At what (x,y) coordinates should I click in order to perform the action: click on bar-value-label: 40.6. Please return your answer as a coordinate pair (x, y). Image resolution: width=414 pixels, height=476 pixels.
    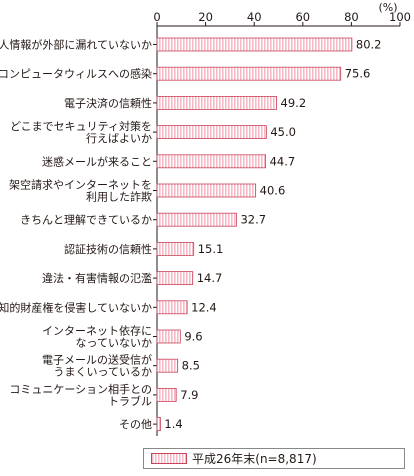
    Looking at the image, I should click on (273, 191).